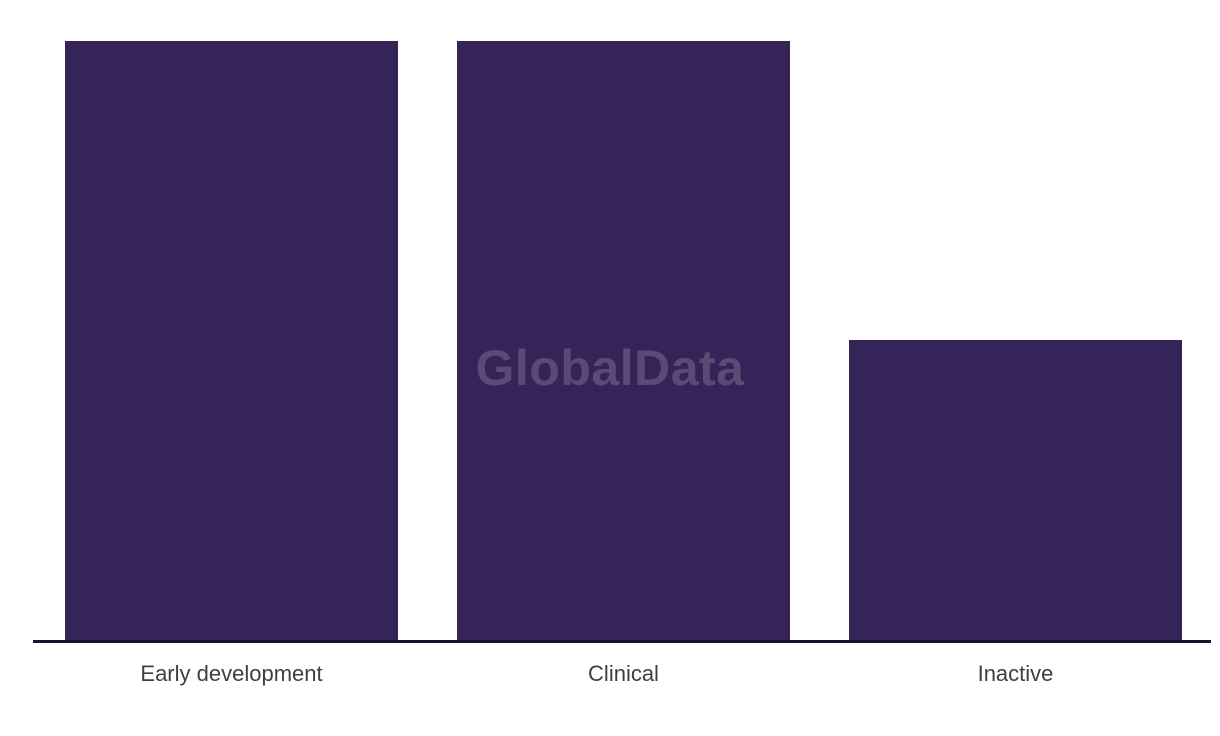 Image resolution: width=1220 pixels, height=736 pixels. I want to click on x-axis-label-early-development: Early development, so click(231, 673).